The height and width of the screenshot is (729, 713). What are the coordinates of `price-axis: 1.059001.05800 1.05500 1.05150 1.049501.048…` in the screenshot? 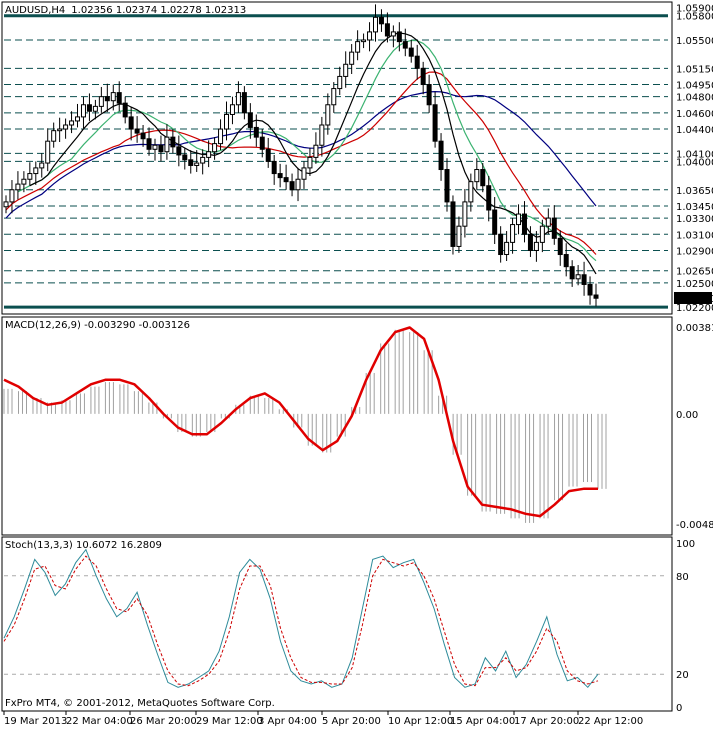 It's located at (693, 159).